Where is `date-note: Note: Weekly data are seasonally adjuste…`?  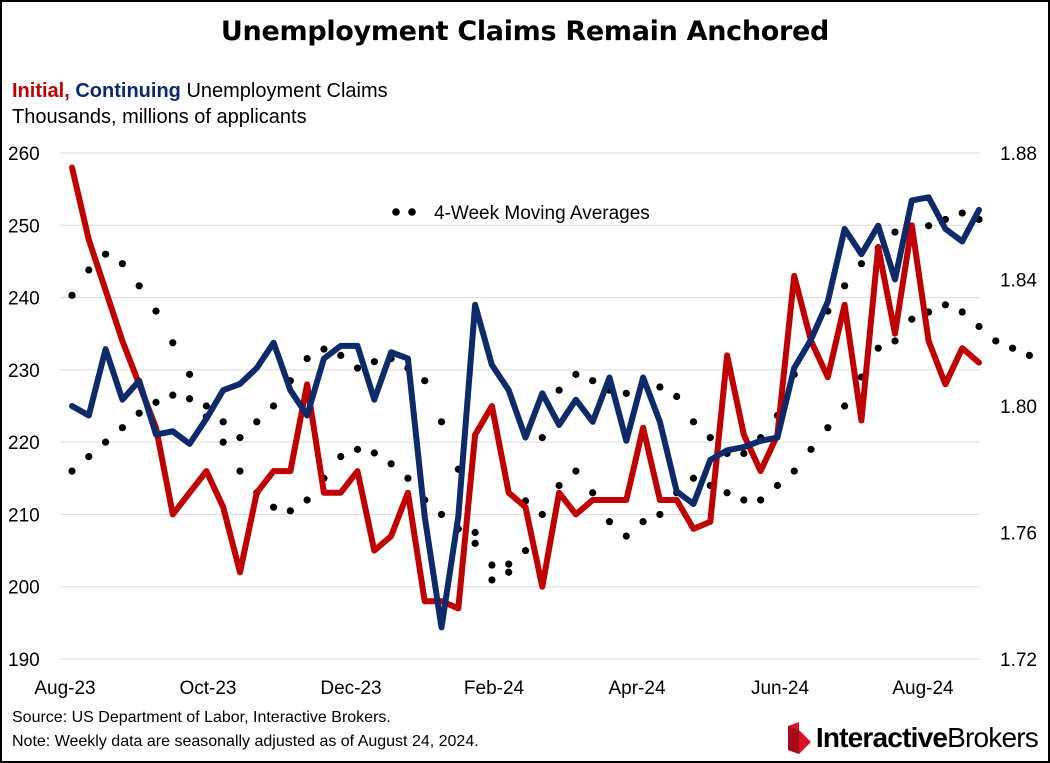 date-note: Note: Weekly data are seasonally adjuste… is located at coordinates (245, 741).